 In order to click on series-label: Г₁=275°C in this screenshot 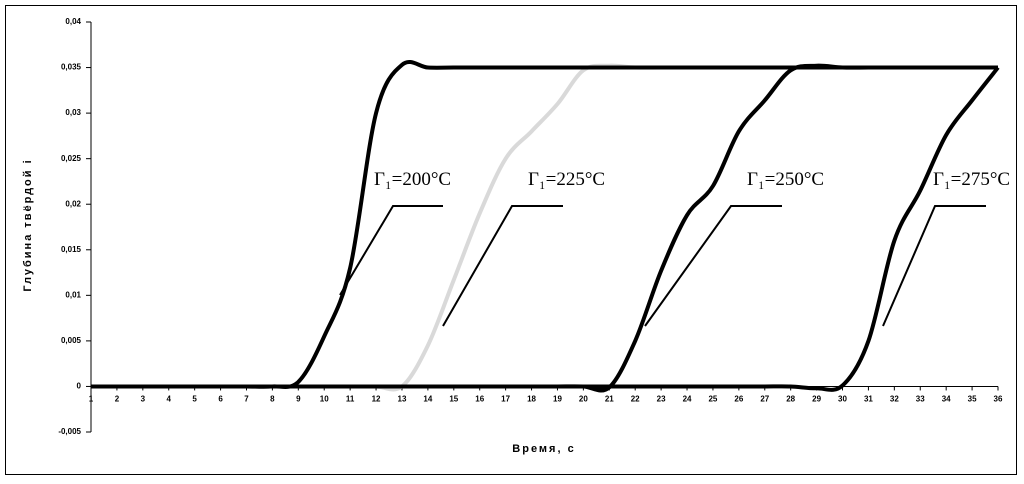, I will do `click(971, 179)`.